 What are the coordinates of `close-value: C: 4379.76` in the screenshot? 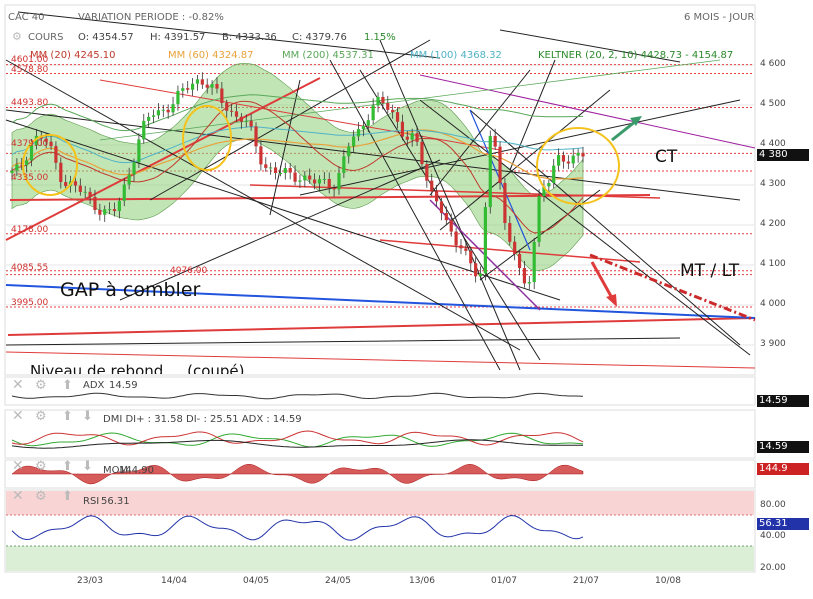 It's located at (319, 37).